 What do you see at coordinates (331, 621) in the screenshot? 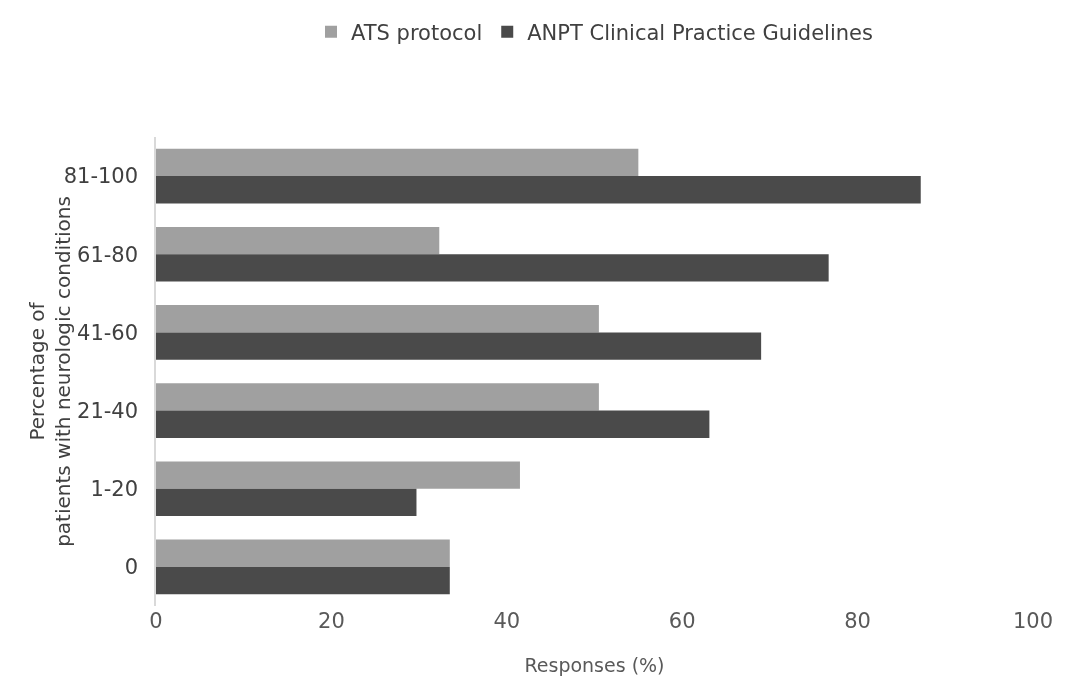
I see `x-tick-label: 20` at bounding box center [331, 621].